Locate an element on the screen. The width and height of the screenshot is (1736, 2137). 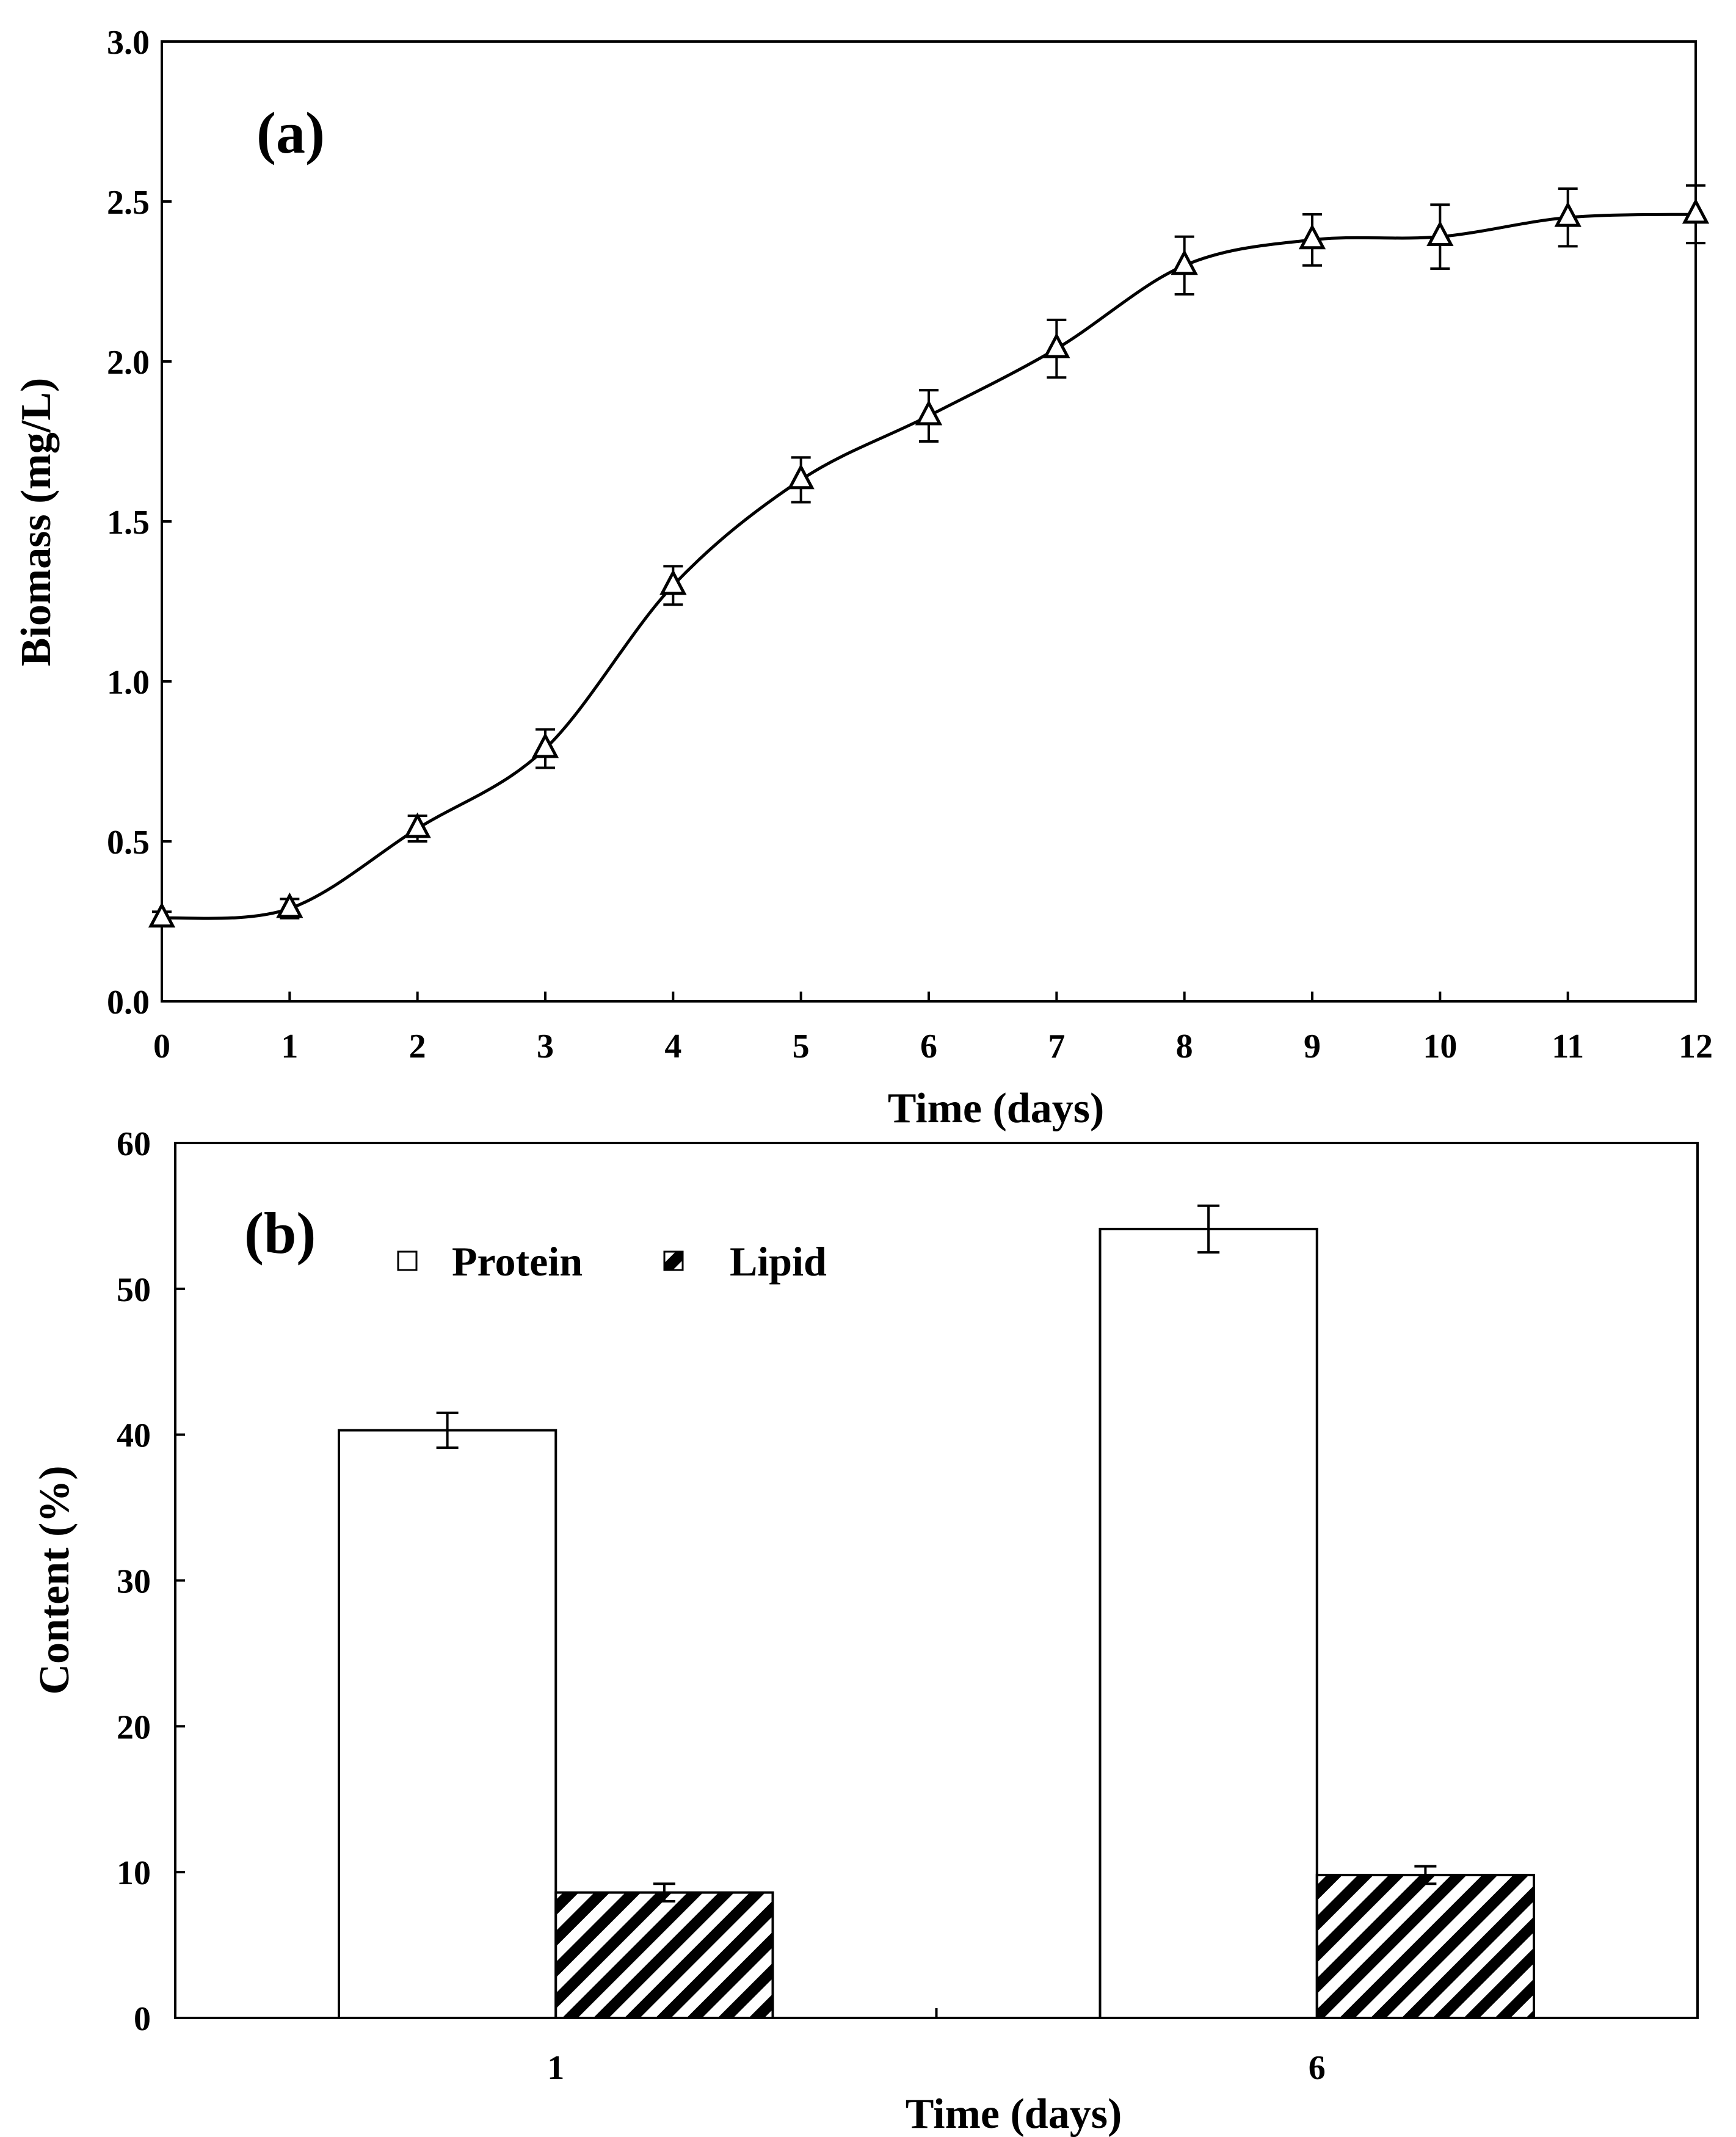
legend-label-lipid: Lipid is located at coordinates (779, 1261).